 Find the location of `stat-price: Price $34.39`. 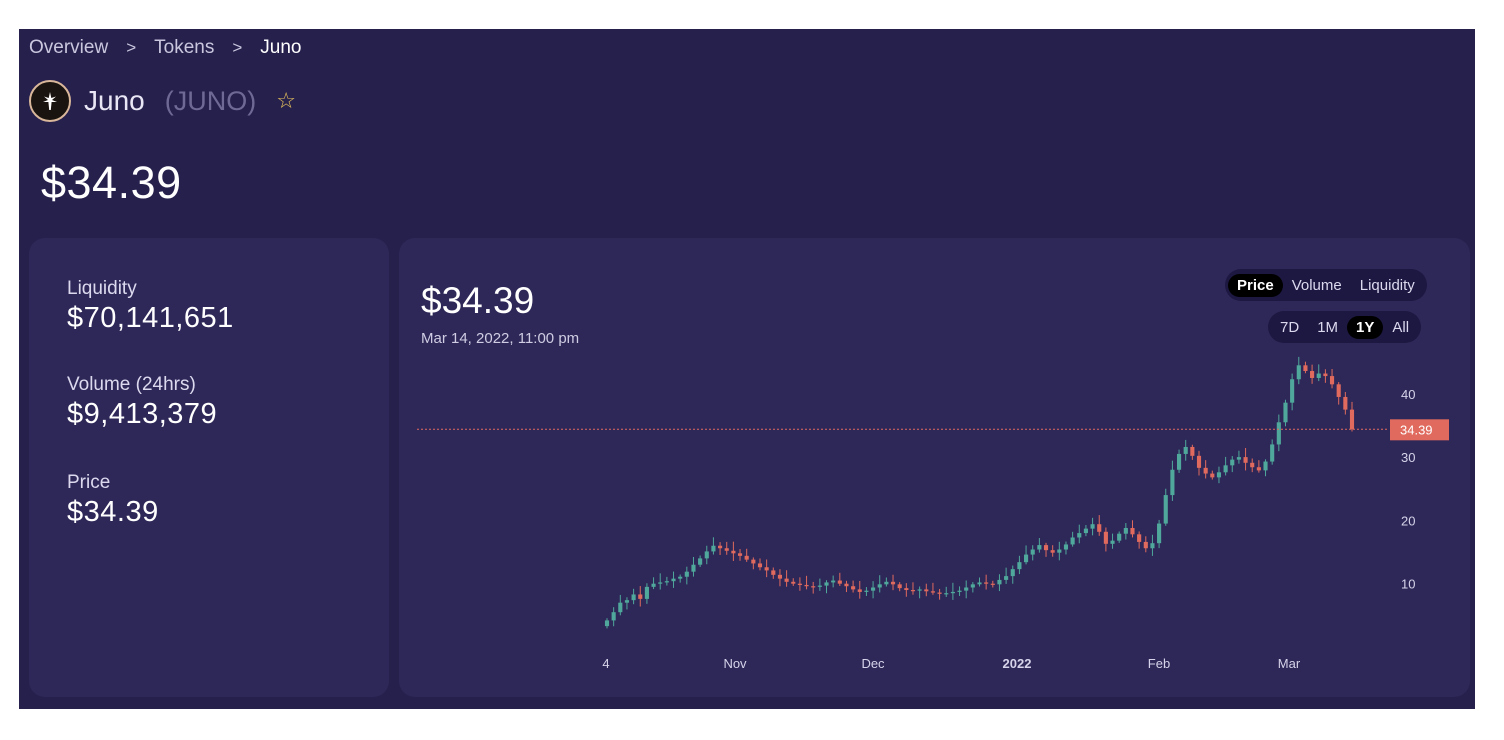

stat-price: Price $34.39 is located at coordinates (113, 500).